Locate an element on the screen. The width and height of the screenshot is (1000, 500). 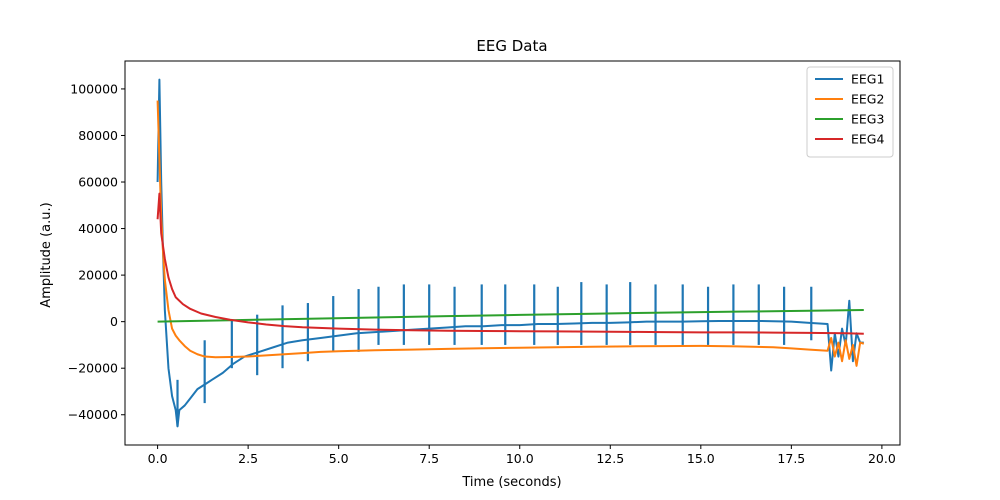
y-tick-label: −20000 is located at coordinates (93, 368).